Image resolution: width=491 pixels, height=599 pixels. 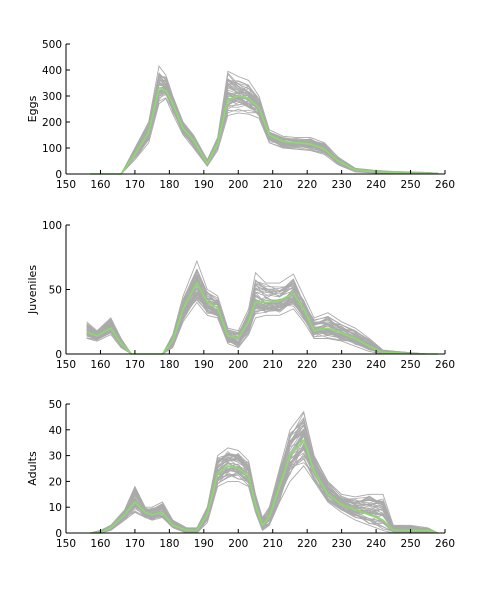 I want to click on y-tick-label: 400, so click(x=52, y=71).